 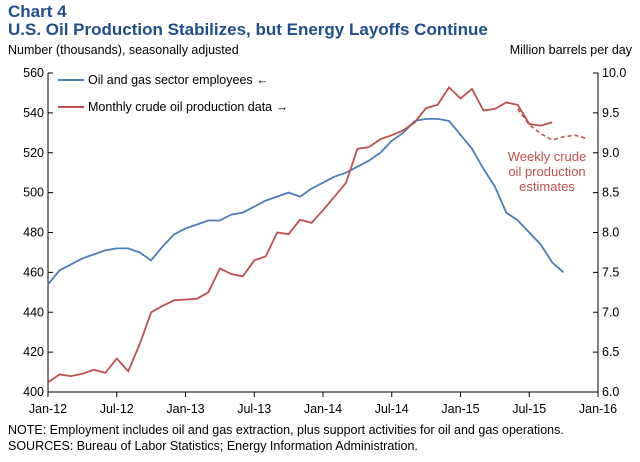 What do you see at coordinates (547, 186) in the screenshot?
I see `annotation-line: estimates` at bounding box center [547, 186].